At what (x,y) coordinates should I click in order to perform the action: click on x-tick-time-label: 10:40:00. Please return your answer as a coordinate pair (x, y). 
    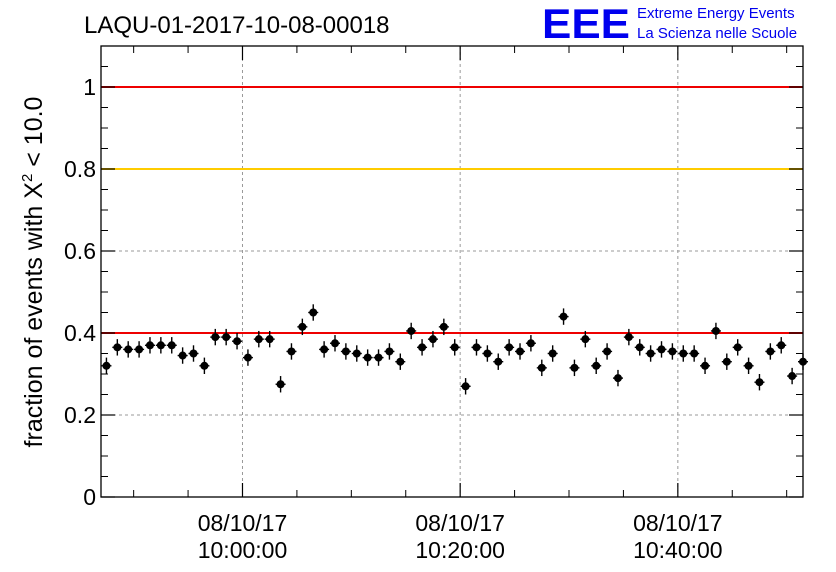
    Looking at the image, I should click on (678, 550).